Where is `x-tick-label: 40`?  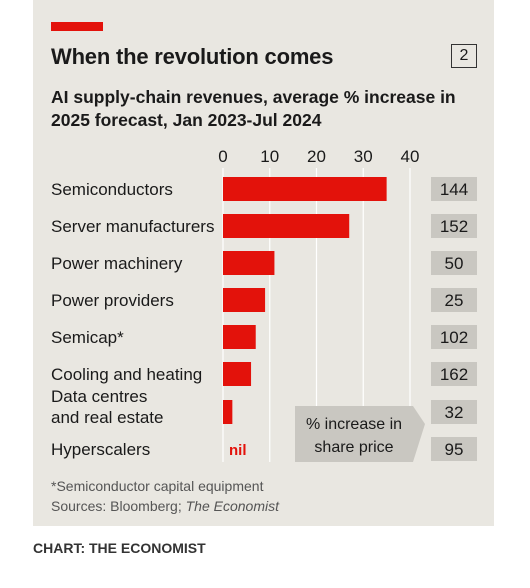
x-tick-label: 40 is located at coordinates (410, 156).